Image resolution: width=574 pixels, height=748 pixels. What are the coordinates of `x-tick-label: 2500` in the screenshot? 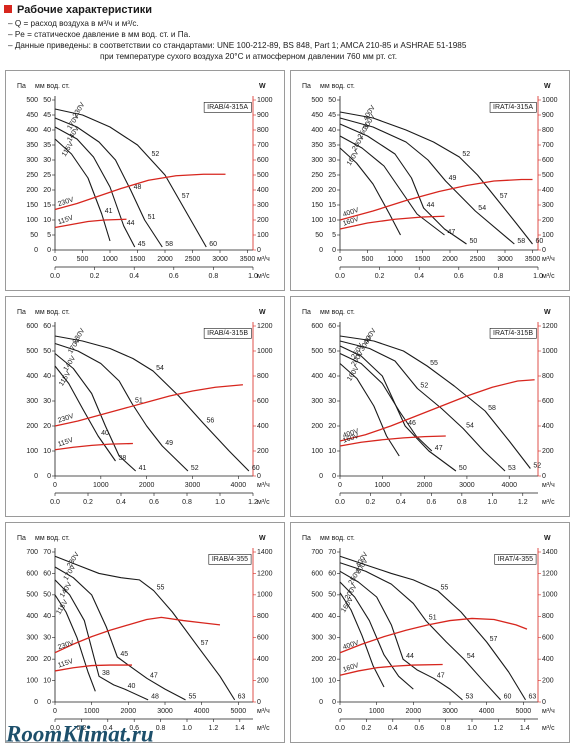 It's located at (193, 259).